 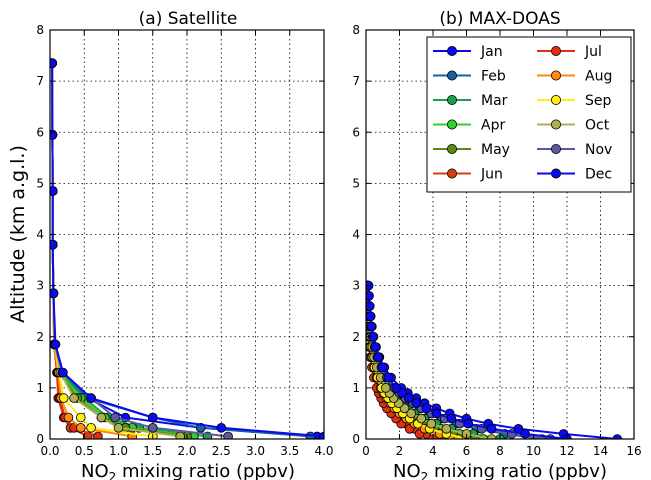 I want to click on legend-label: Dec, so click(x=598, y=175).